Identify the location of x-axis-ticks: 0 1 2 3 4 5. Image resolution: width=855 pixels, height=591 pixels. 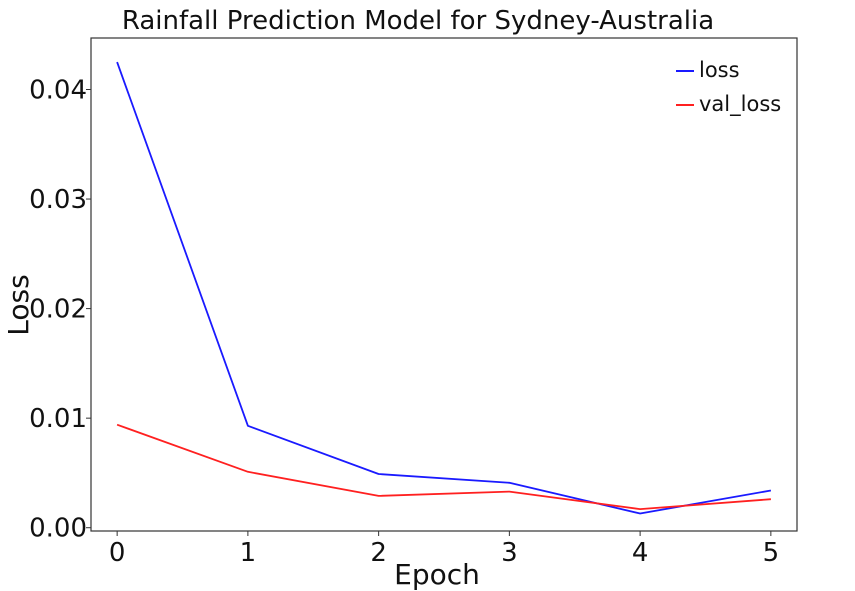
(444, 549).